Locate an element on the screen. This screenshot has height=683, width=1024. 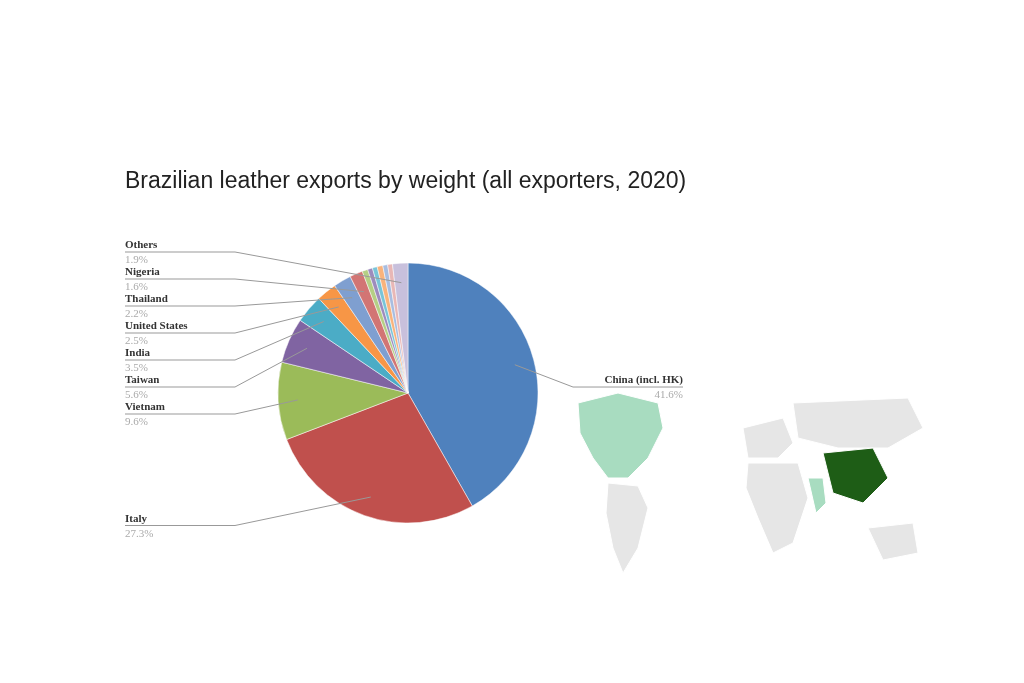
slice-label: United States is located at coordinates (157, 325).